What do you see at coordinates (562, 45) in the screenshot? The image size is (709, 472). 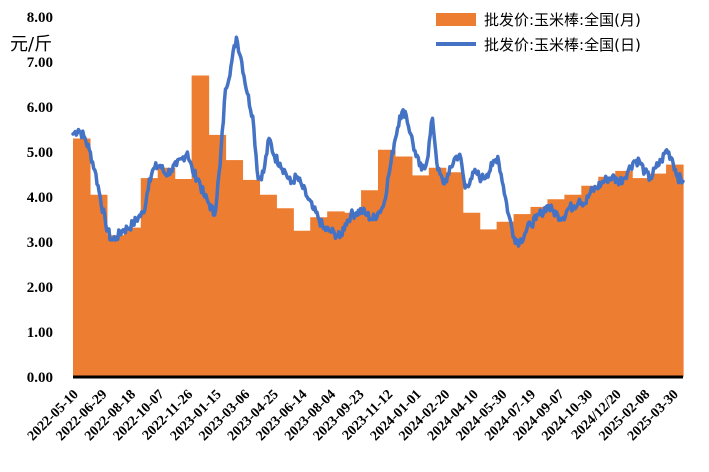 I see `legend-label-daily: 批发价:玉米棒:全国(日)` at bounding box center [562, 45].